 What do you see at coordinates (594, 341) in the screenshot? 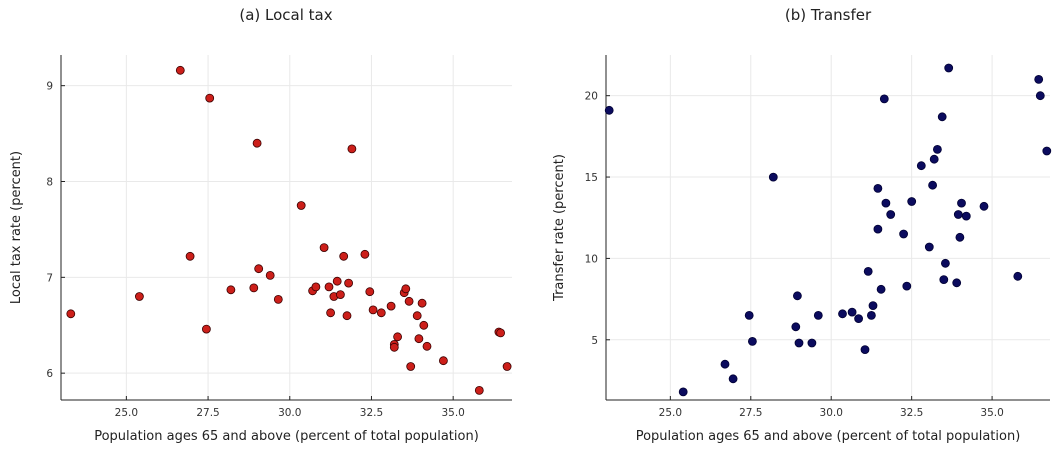
I see `y-tick-label: 5` at bounding box center [594, 341].